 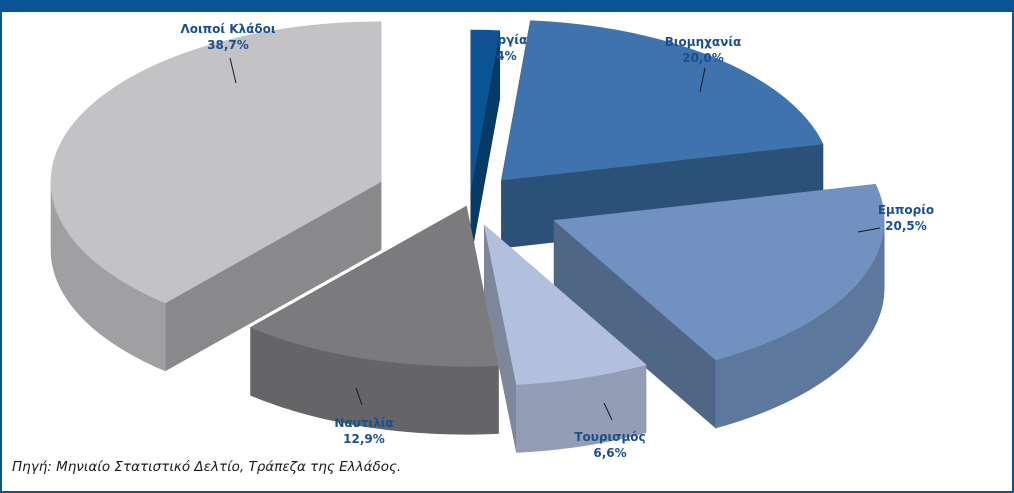 What do you see at coordinates (227, 29) in the screenshot?
I see `slice-label-λοιποί-κλάδοι: Λοιποί Κλάδοι` at bounding box center [227, 29].